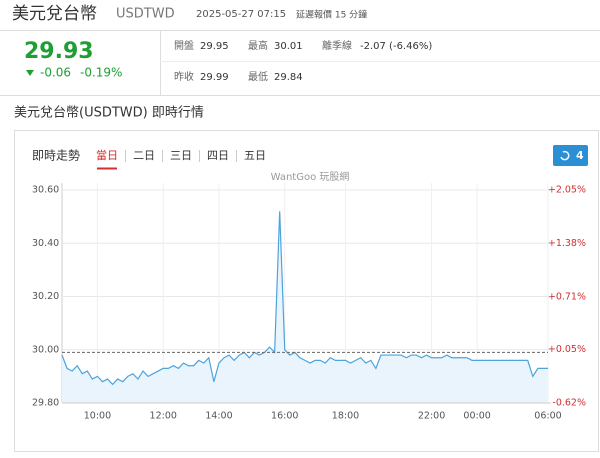 The image size is (600, 458). What do you see at coordinates (184, 76) in the screenshot?
I see `stat-label: 昨收` at bounding box center [184, 76].